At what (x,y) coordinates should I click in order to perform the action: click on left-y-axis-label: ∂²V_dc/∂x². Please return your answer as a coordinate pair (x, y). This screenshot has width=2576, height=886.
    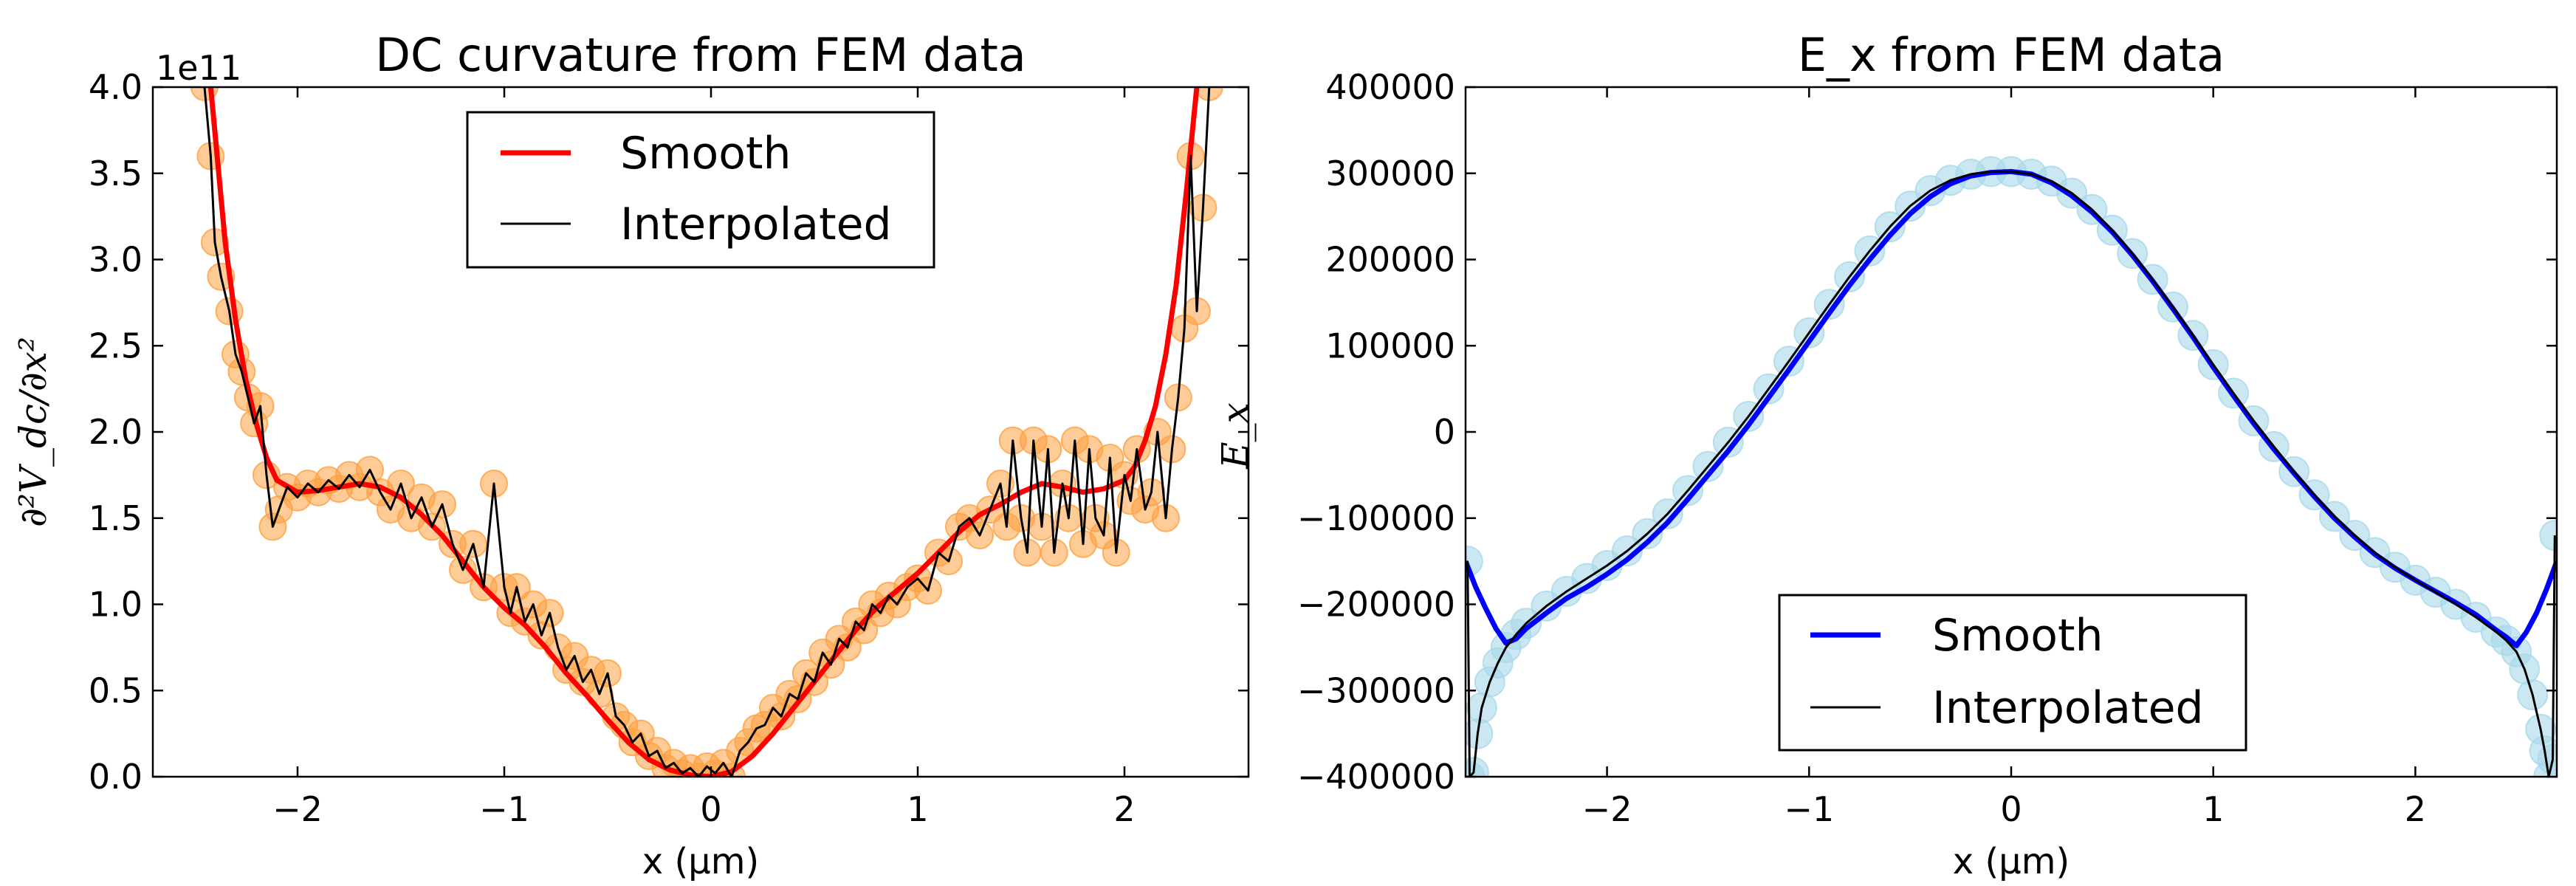
    Looking at the image, I should click on (33, 432).